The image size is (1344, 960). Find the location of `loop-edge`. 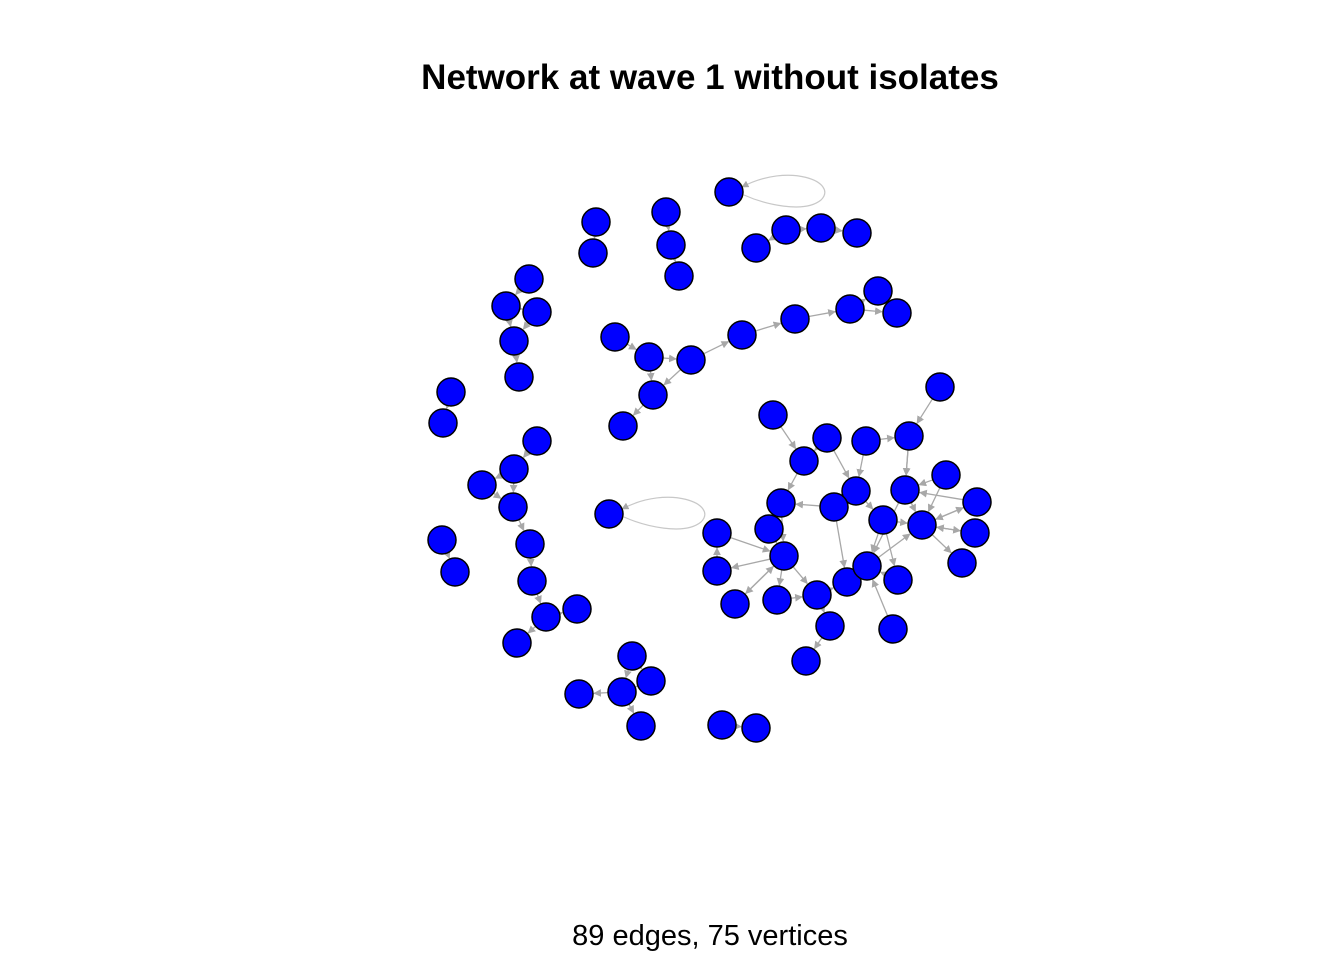

loop-edge is located at coordinates (663, 513).